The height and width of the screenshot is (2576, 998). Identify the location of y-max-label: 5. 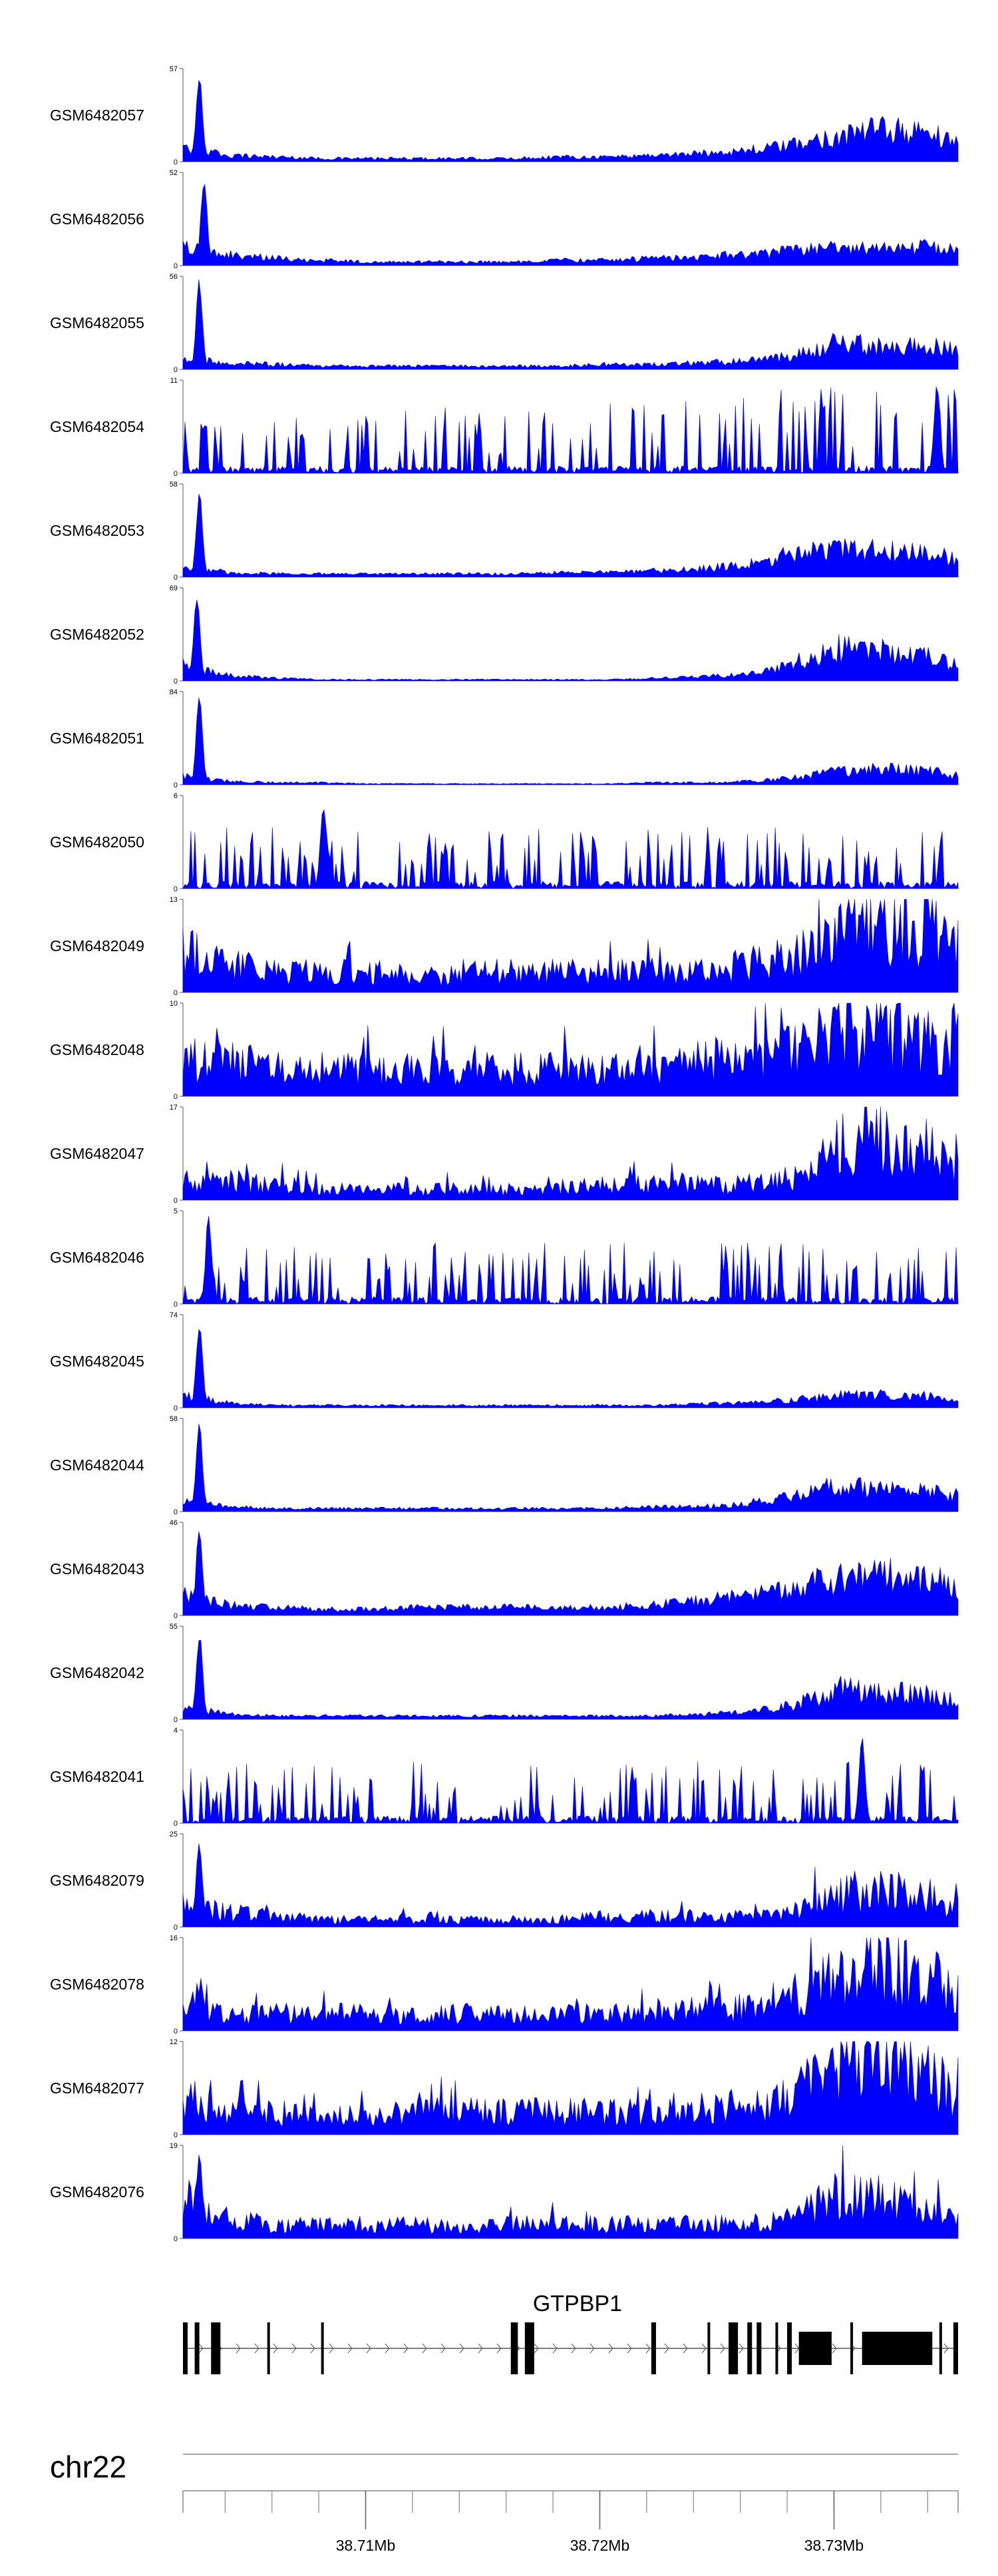
(176, 1211).